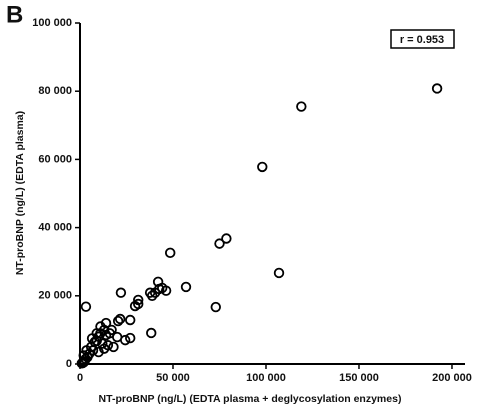 The width and height of the screenshot is (477, 409). What do you see at coordinates (20, 193) in the screenshot?
I see `y-axis-label: NT-proBNP (ng/L) (EDTA plasma)` at bounding box center [20, 193].